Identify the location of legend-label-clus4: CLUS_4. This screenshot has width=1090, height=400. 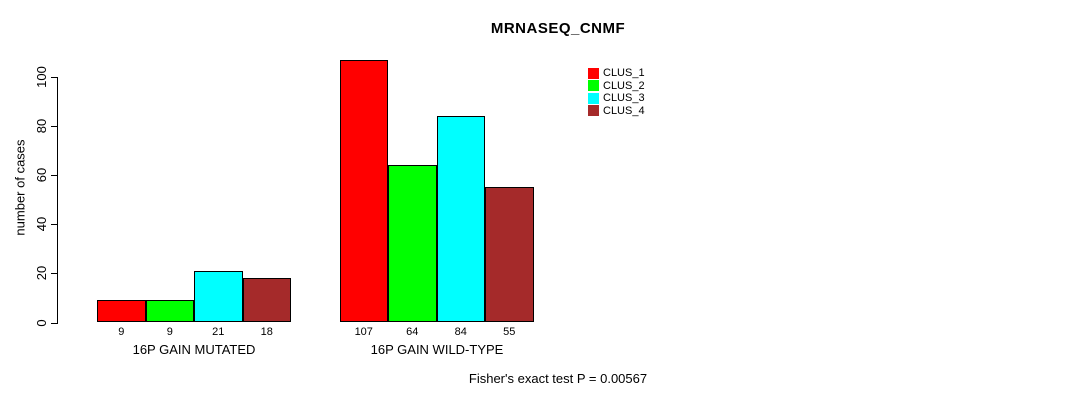
(624, 110).